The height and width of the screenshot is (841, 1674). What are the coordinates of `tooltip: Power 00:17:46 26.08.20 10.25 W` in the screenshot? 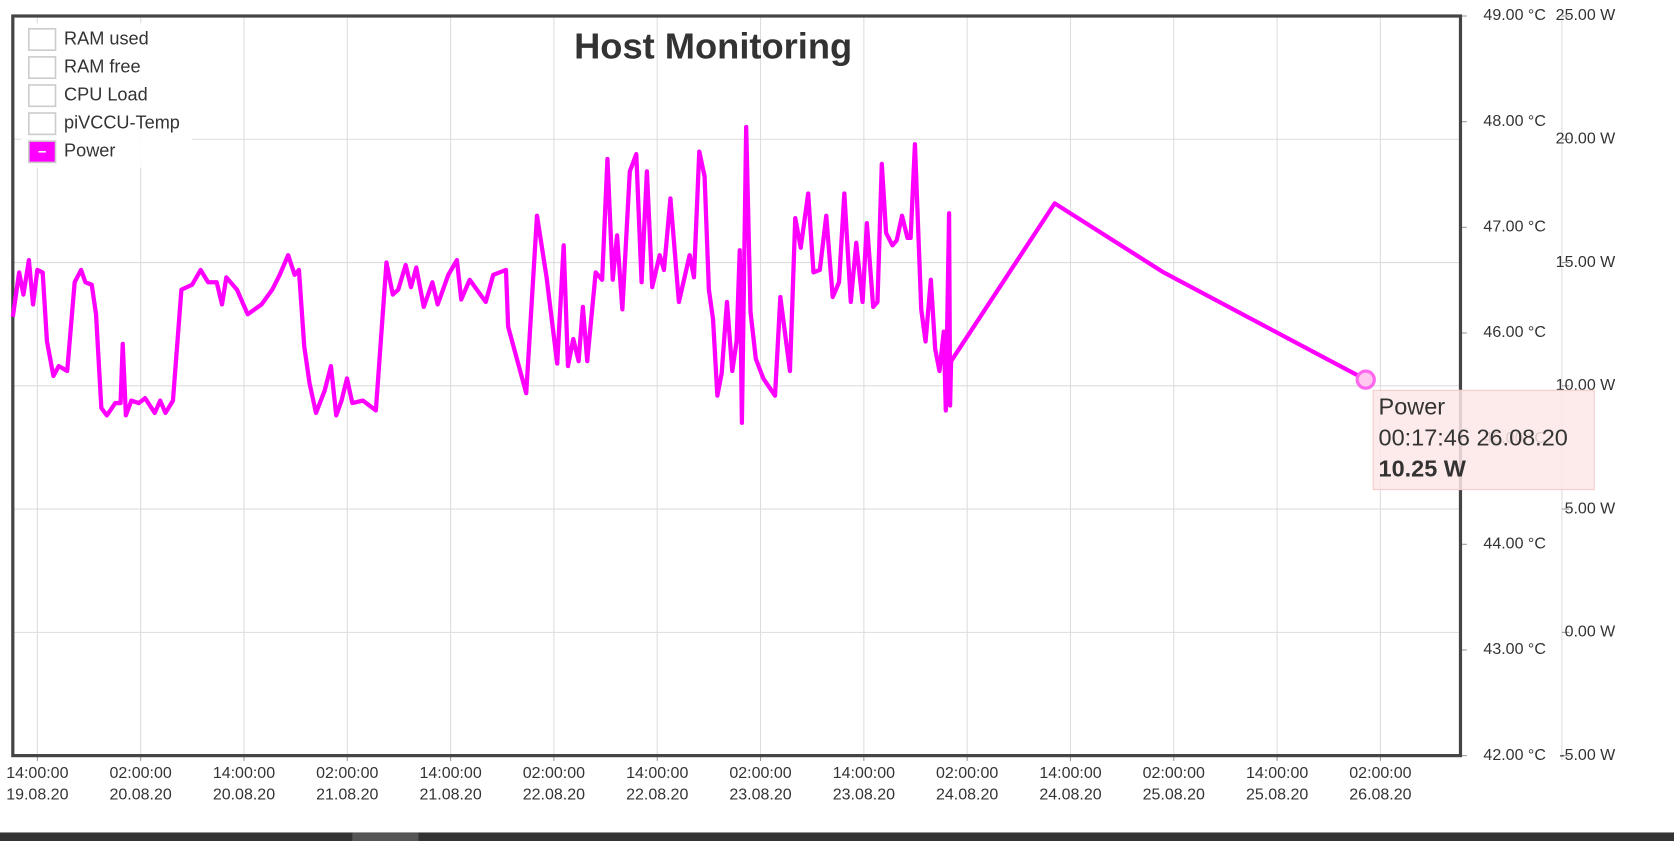 It's located at (1483, 440).